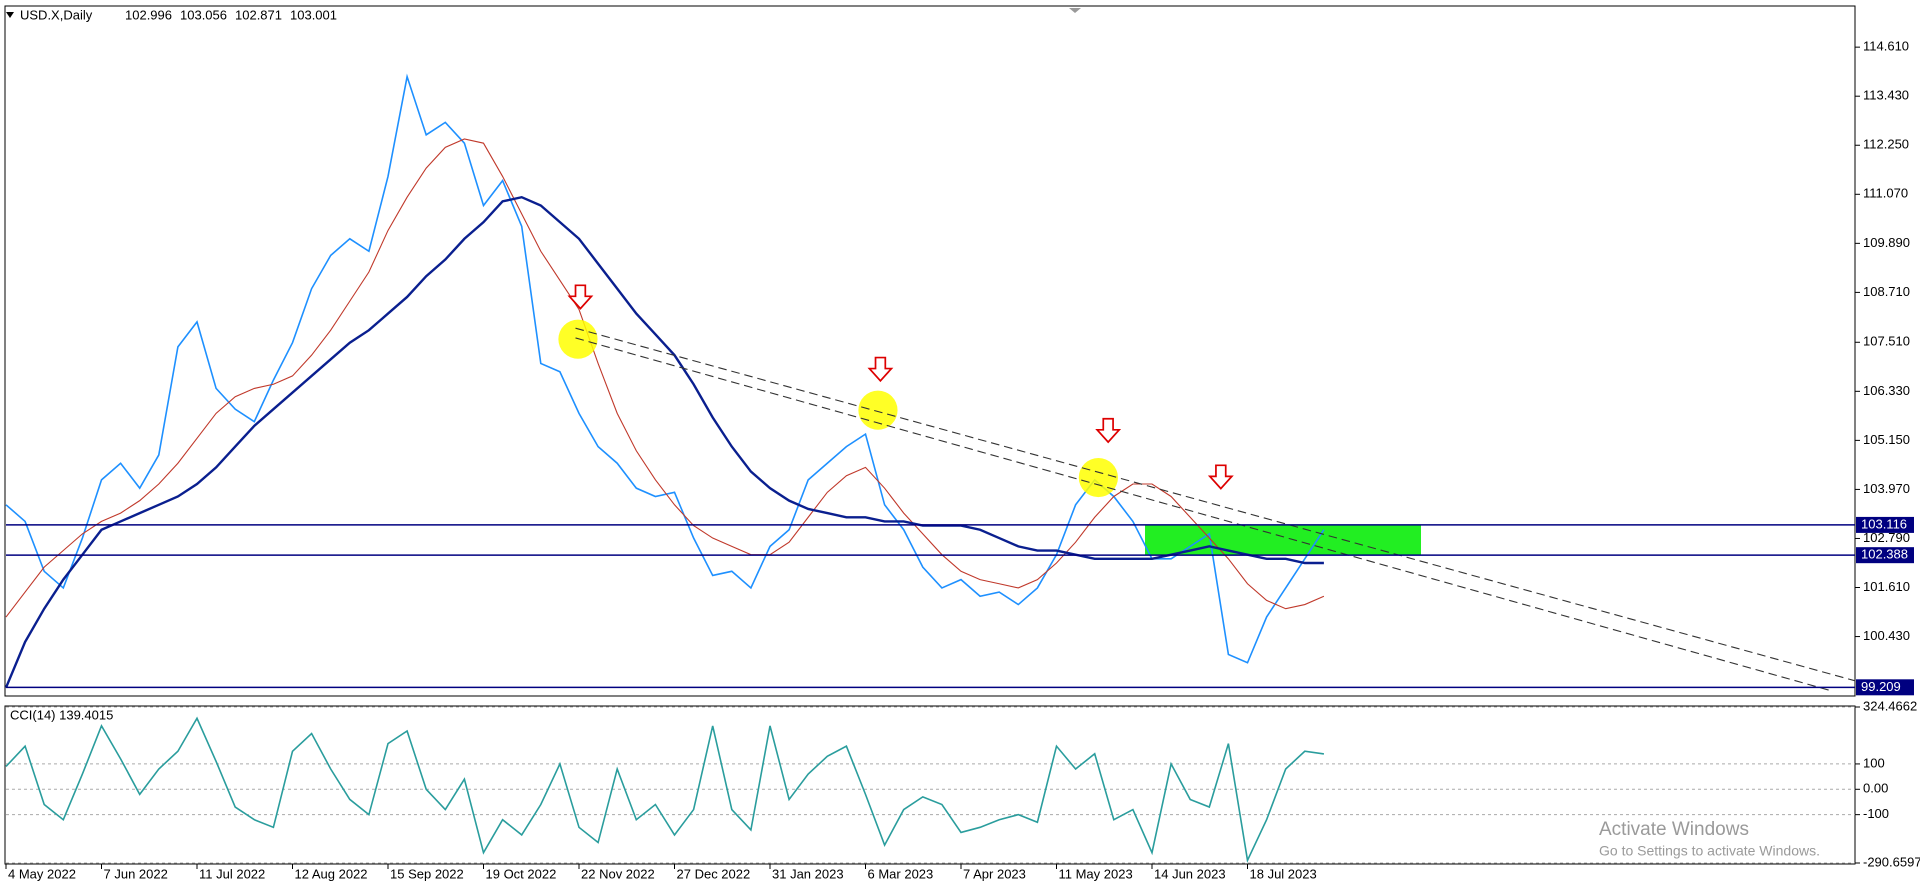 This screenshot has width=1920, height=888. Describe the element at coordinates (900, 387) in the screenshot. I see `arrows` at that location.